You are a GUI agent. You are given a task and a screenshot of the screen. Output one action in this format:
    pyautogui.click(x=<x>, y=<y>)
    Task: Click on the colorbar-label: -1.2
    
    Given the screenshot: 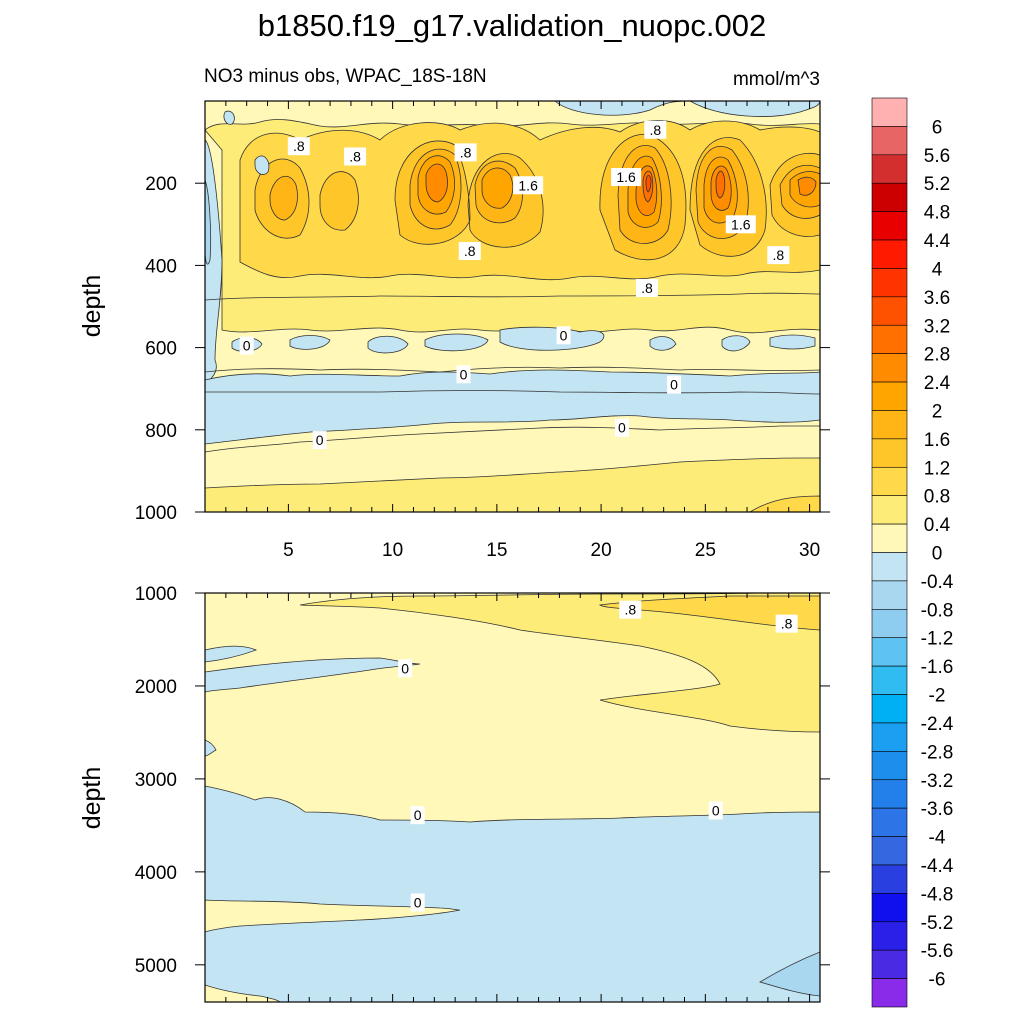 What is the action you would take?
    pyautogui.click(x=937, y=639)
    